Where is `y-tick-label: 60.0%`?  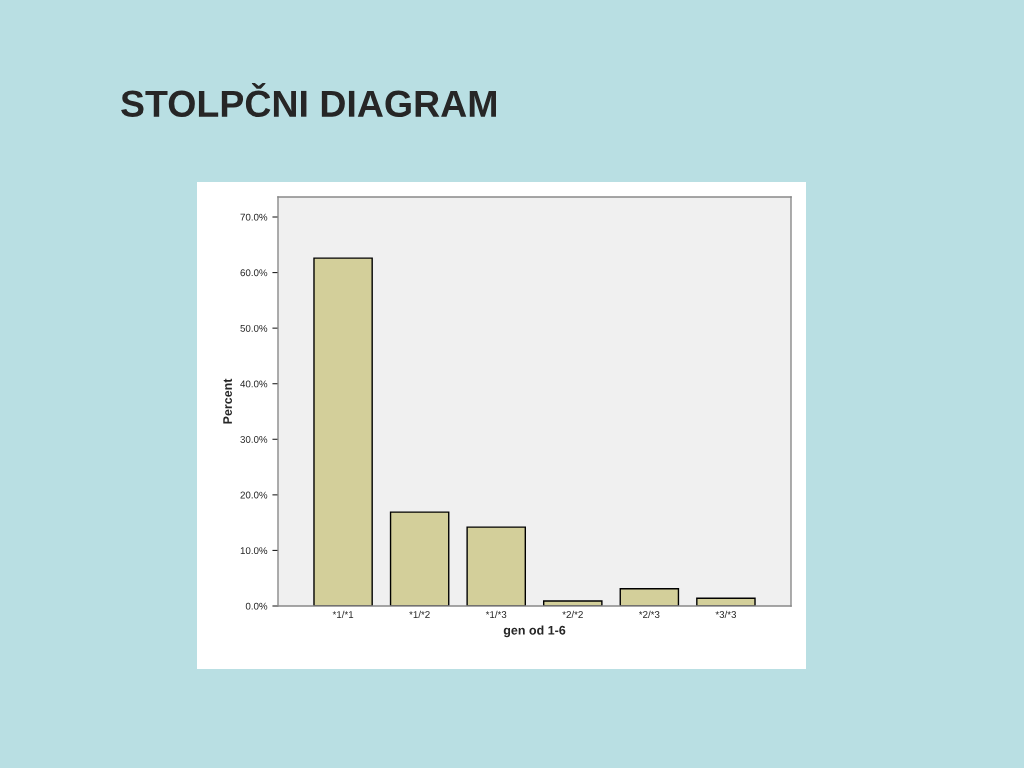
y-tick-label: 60.0% is located at coordinates (254, 273).